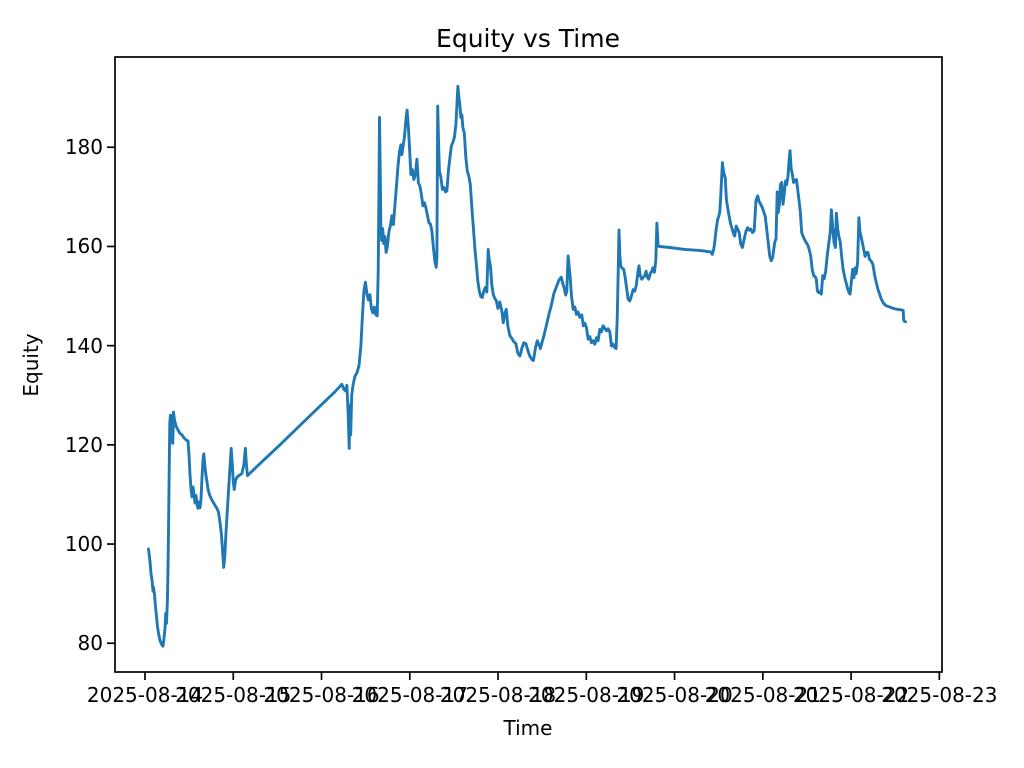 This screenshot has width=1024, height=768. Describe the element at coordinates (542, 676) in the screenshot. I see `x-ticks` at that location.